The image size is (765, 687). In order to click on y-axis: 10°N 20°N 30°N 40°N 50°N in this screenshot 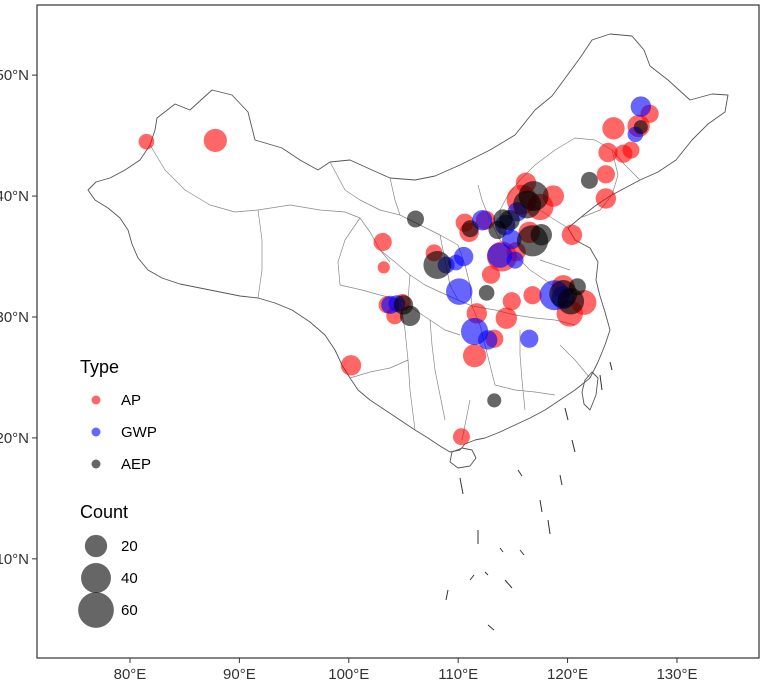, I will do `click(18, 317)`.